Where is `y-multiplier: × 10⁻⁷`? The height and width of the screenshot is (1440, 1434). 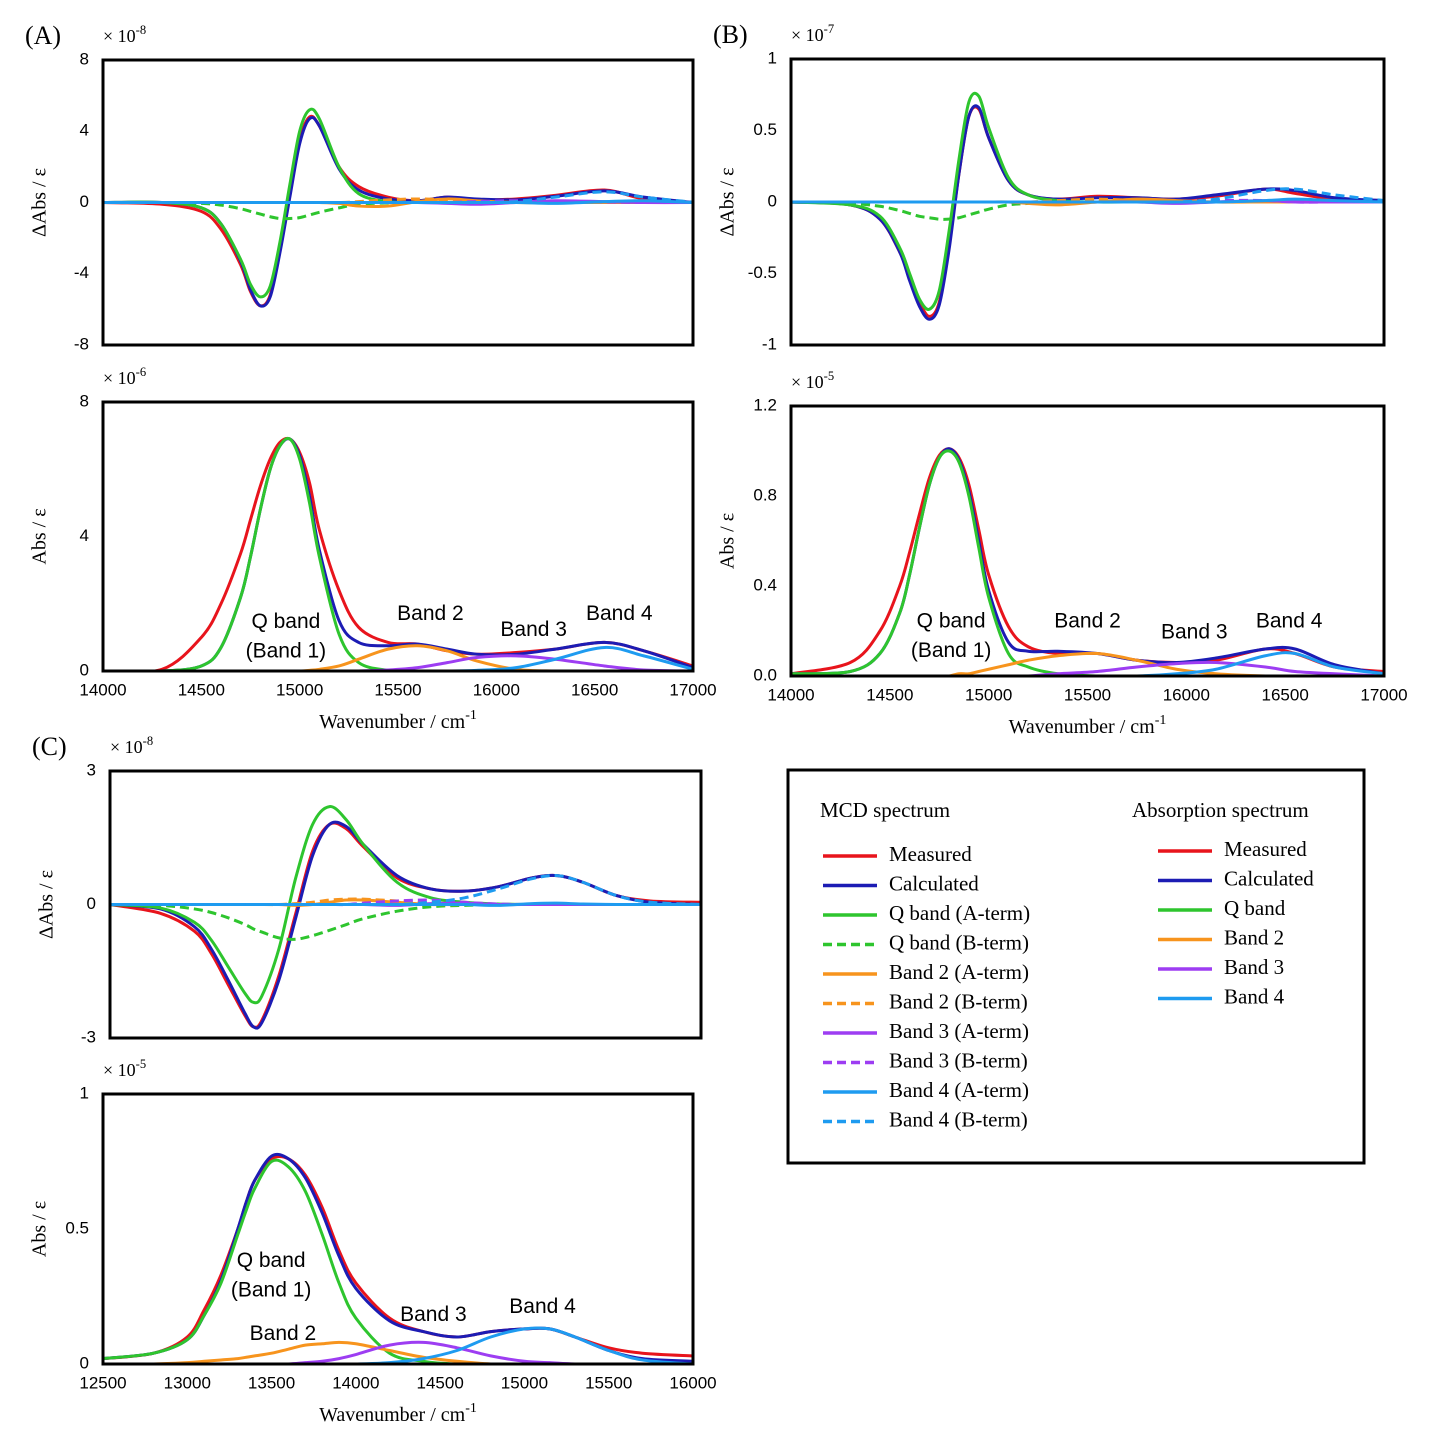 y-multiplier: × 10⁻⁷ is located at coordinates (812, 33).